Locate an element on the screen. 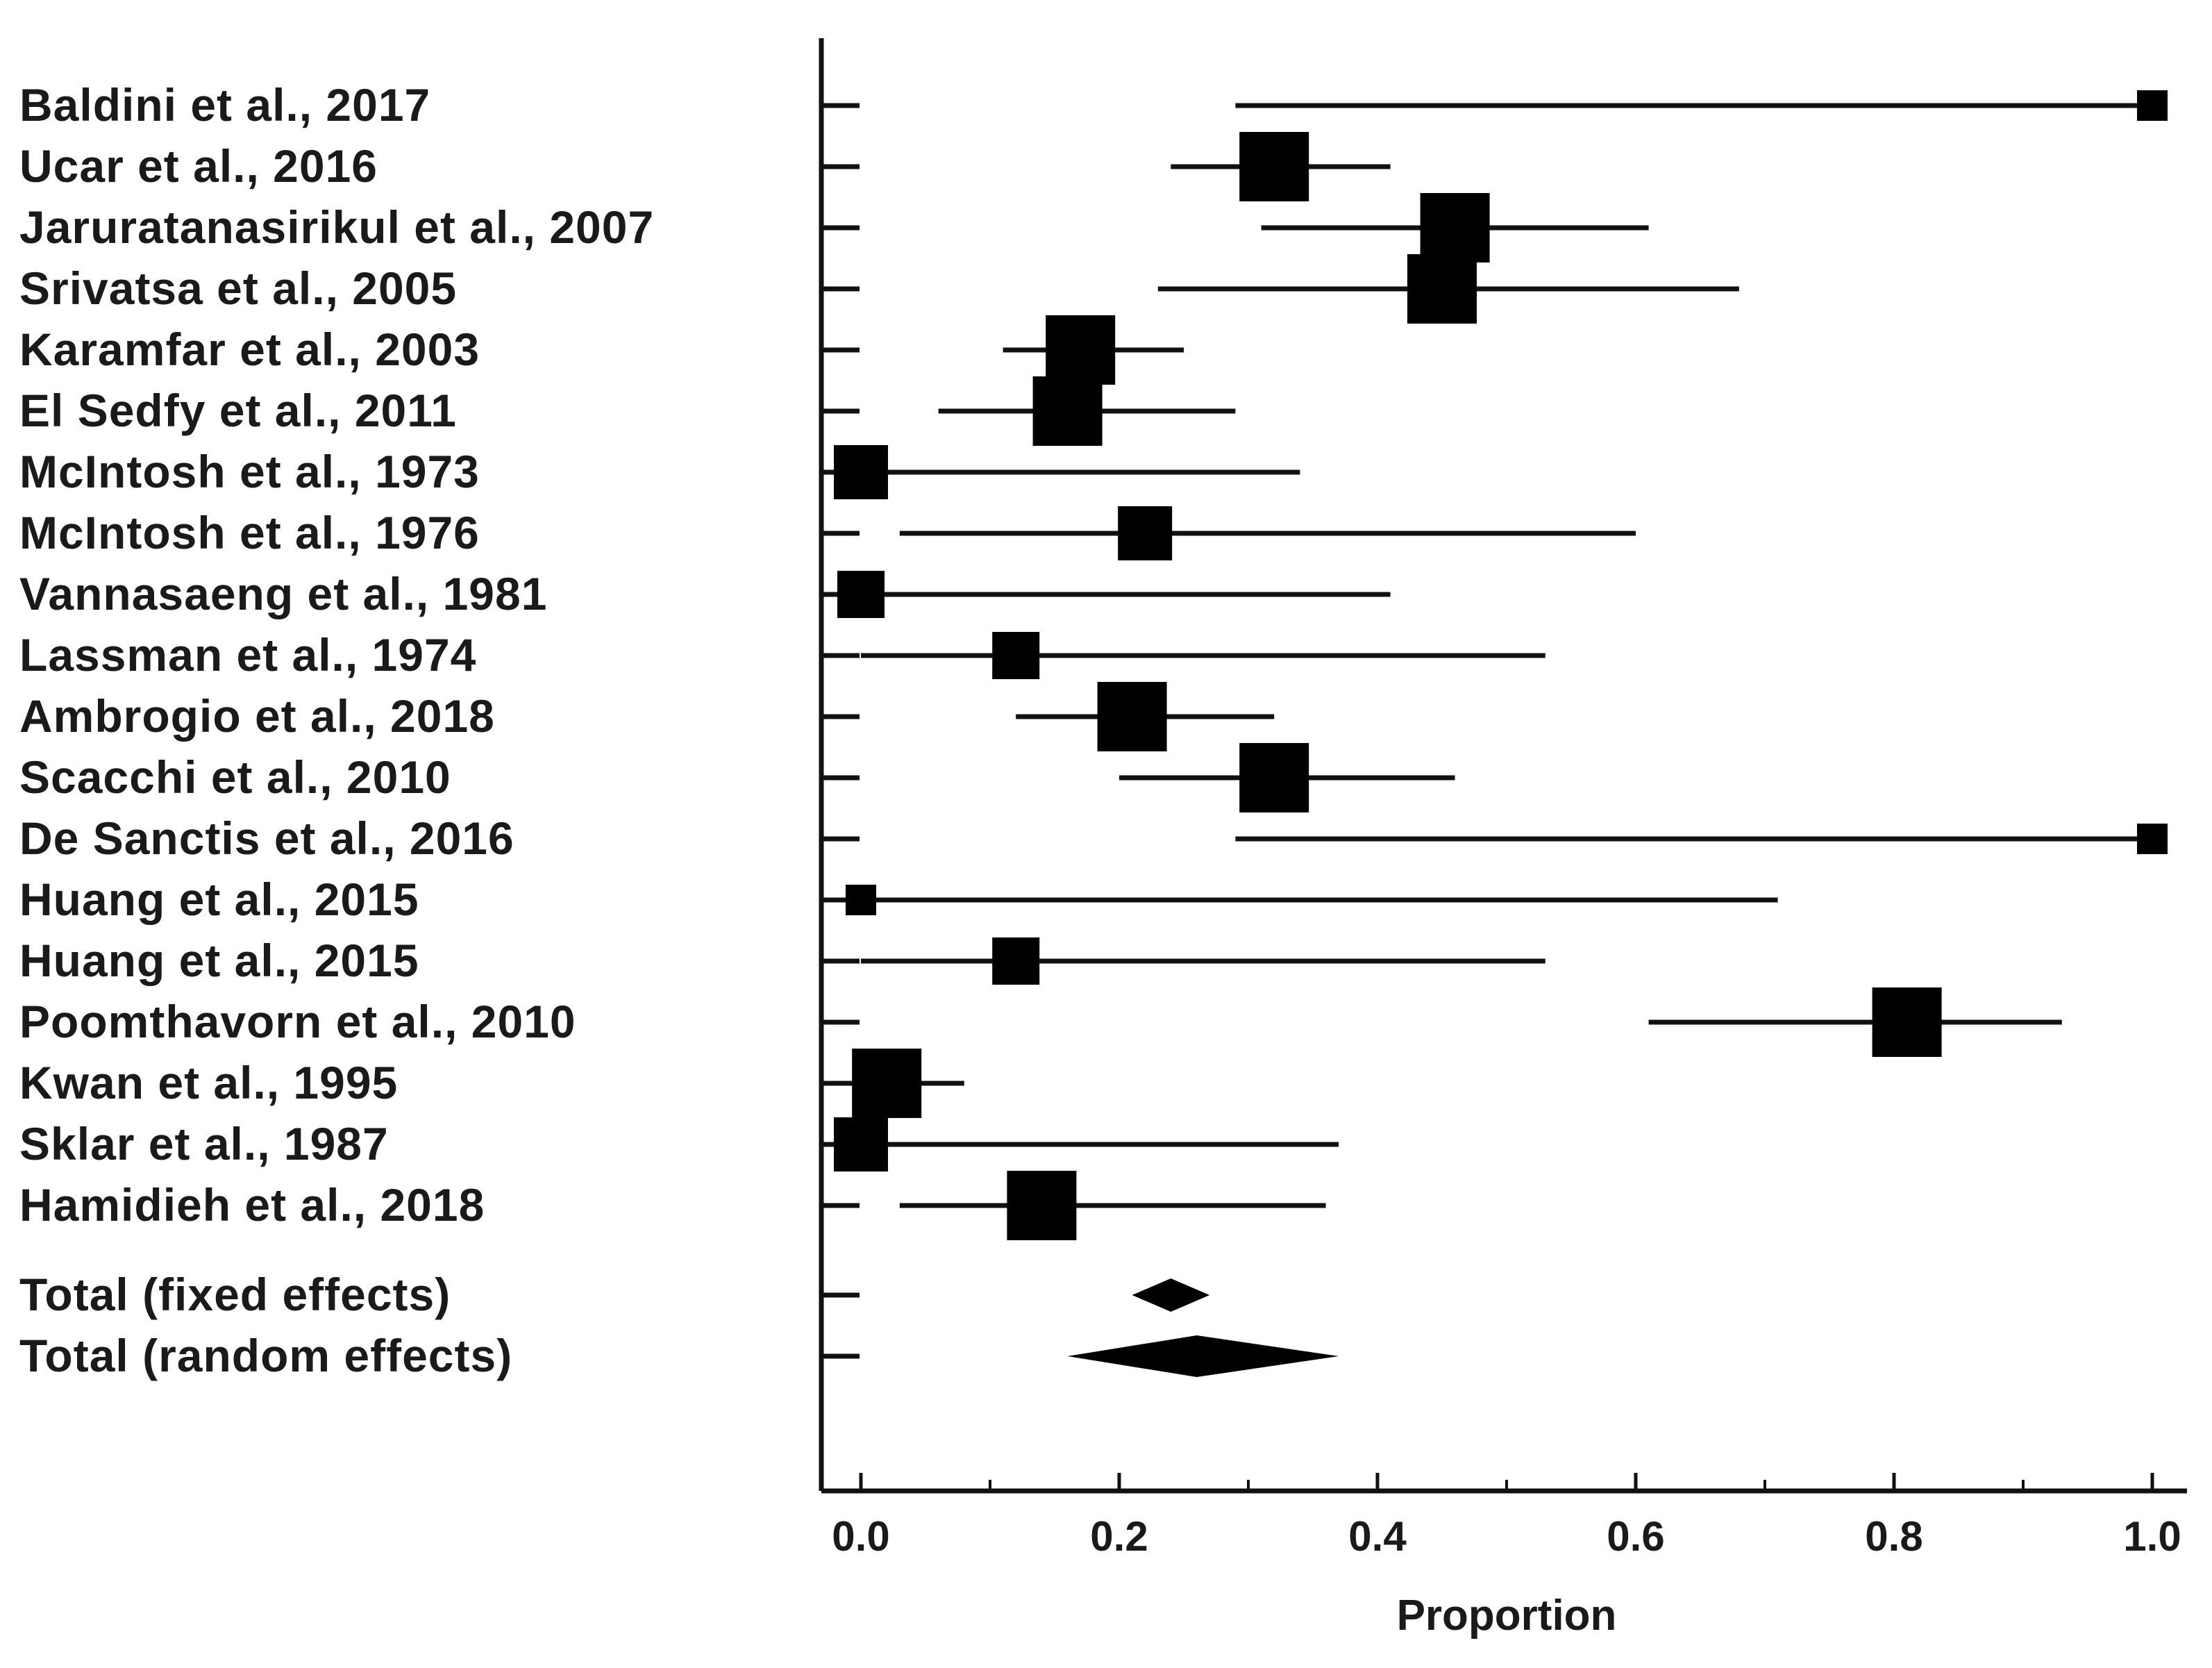  total-label: Total (random effects) is located at coordinates (265, 1355).